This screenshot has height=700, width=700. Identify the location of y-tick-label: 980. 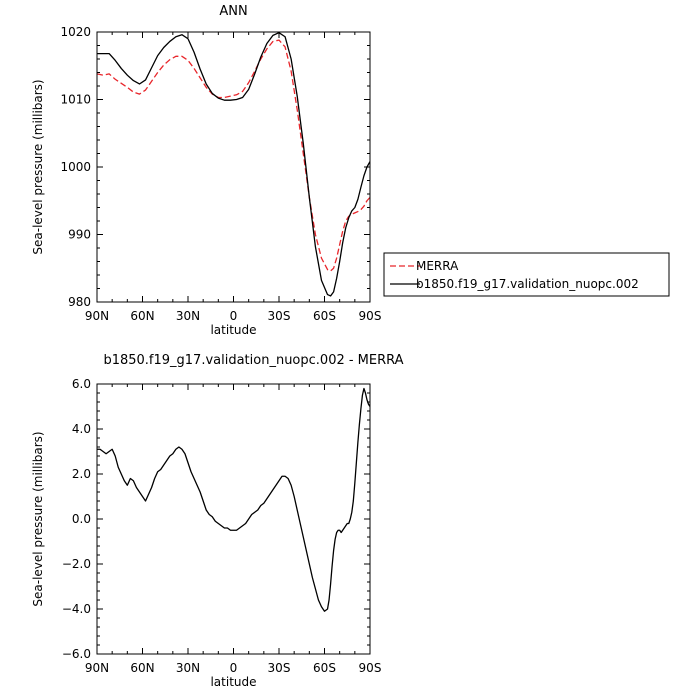
(79, 302).